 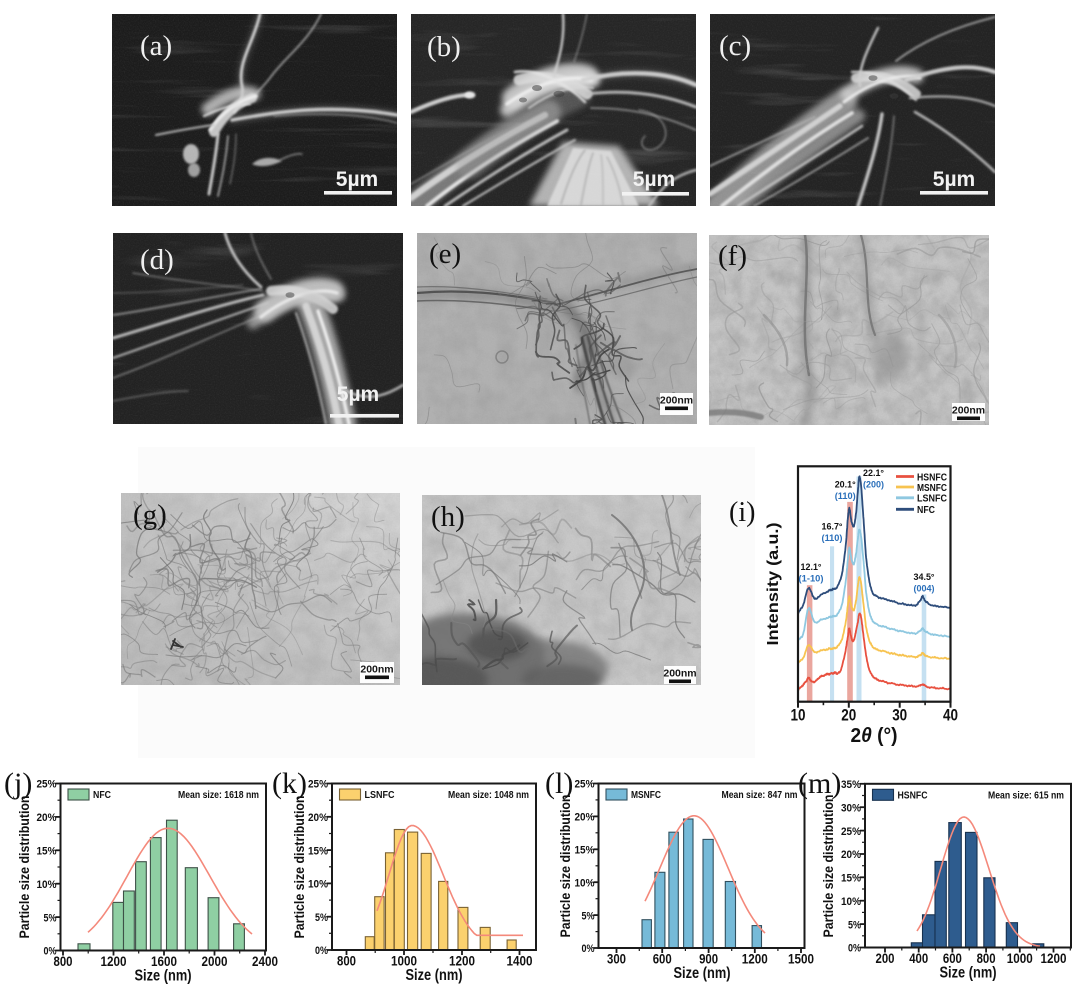 What do you see at coordinates (851, 808) in the screenshot?
I see `svg-text: 30%` at bounding box center [851, 808].